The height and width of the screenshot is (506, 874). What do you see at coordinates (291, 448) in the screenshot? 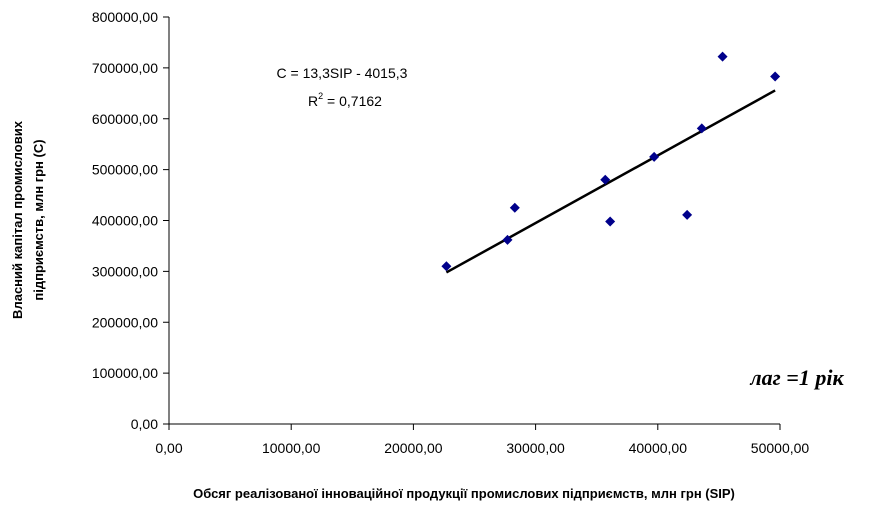
I see `x-tick-label: 10000,00` at bounding box center [291, 448].